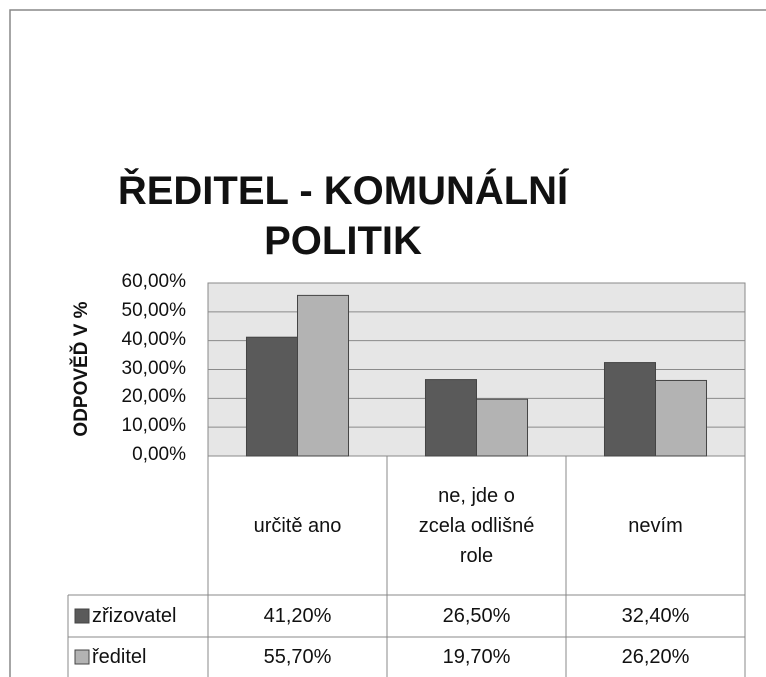  I want to click on y-tick-label: 60,00%, so click(153, 281).